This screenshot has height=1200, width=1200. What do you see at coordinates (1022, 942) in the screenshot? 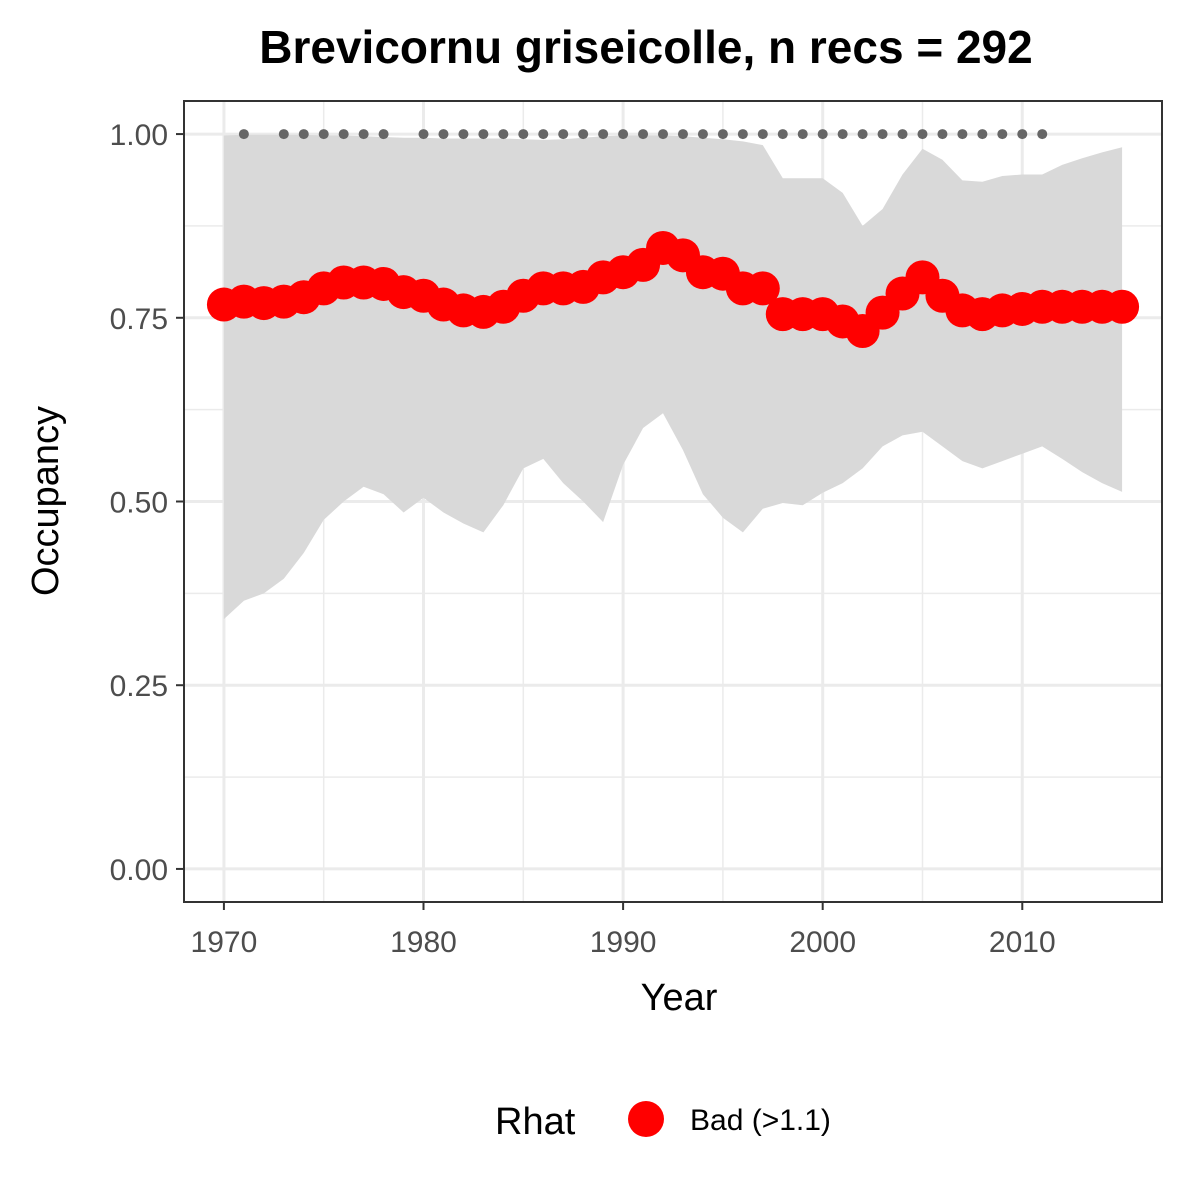
I see `x-tick-label: 2010` at bounding box center [1022, 942].